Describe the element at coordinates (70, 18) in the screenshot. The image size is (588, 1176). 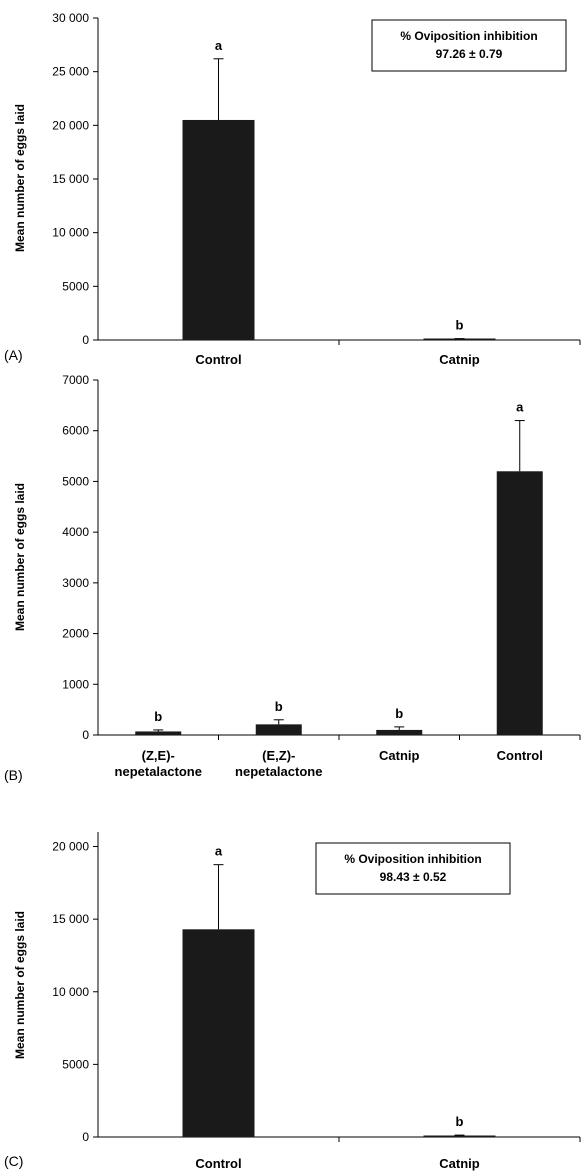
I see `y-tick-label: 30 000` at that location.